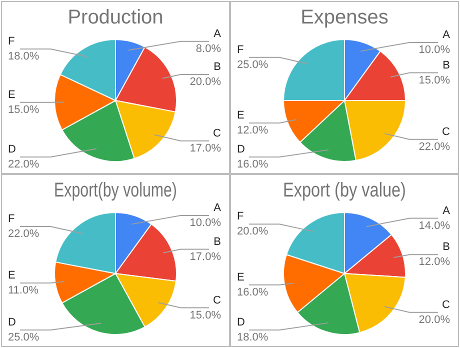 The image size is (460, 348). What do you see at coordinates (23, 290) in the screenshot?
I see `data-label: 11.0%` at bounding box center [23, 290].